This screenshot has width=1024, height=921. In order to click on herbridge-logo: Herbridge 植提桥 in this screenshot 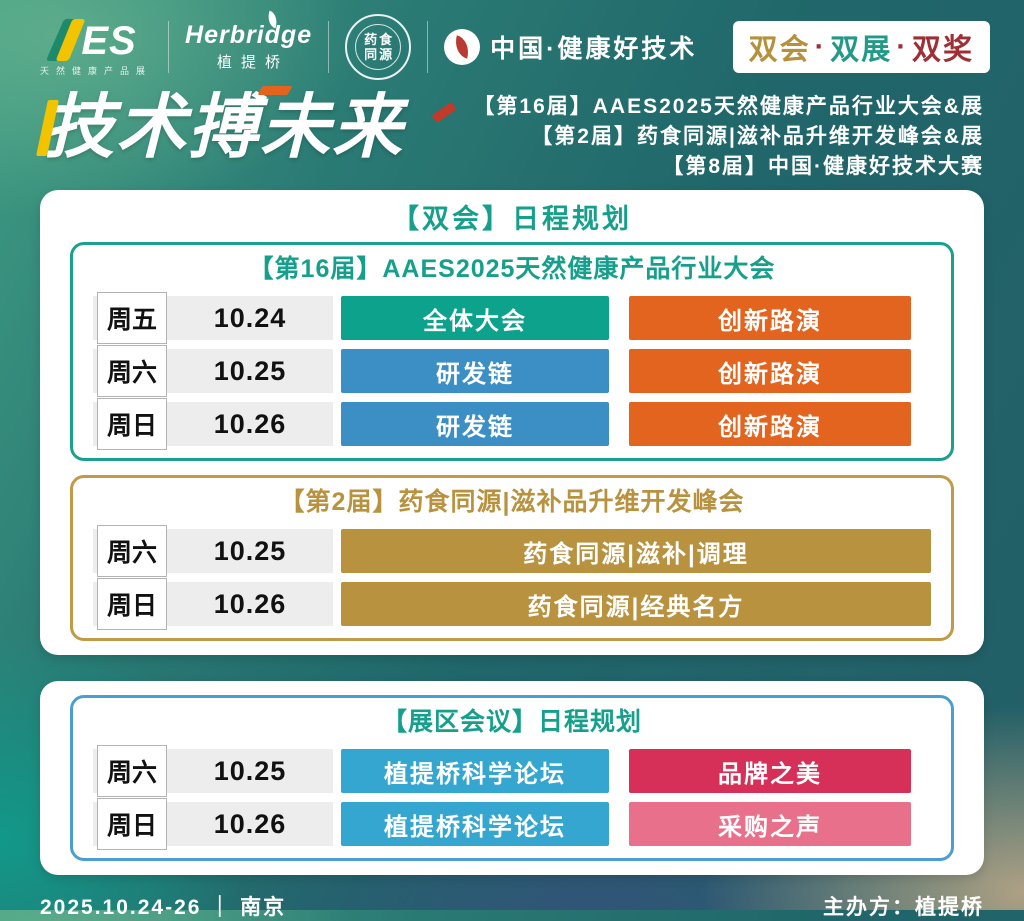, I will do `click(249, 41)`.